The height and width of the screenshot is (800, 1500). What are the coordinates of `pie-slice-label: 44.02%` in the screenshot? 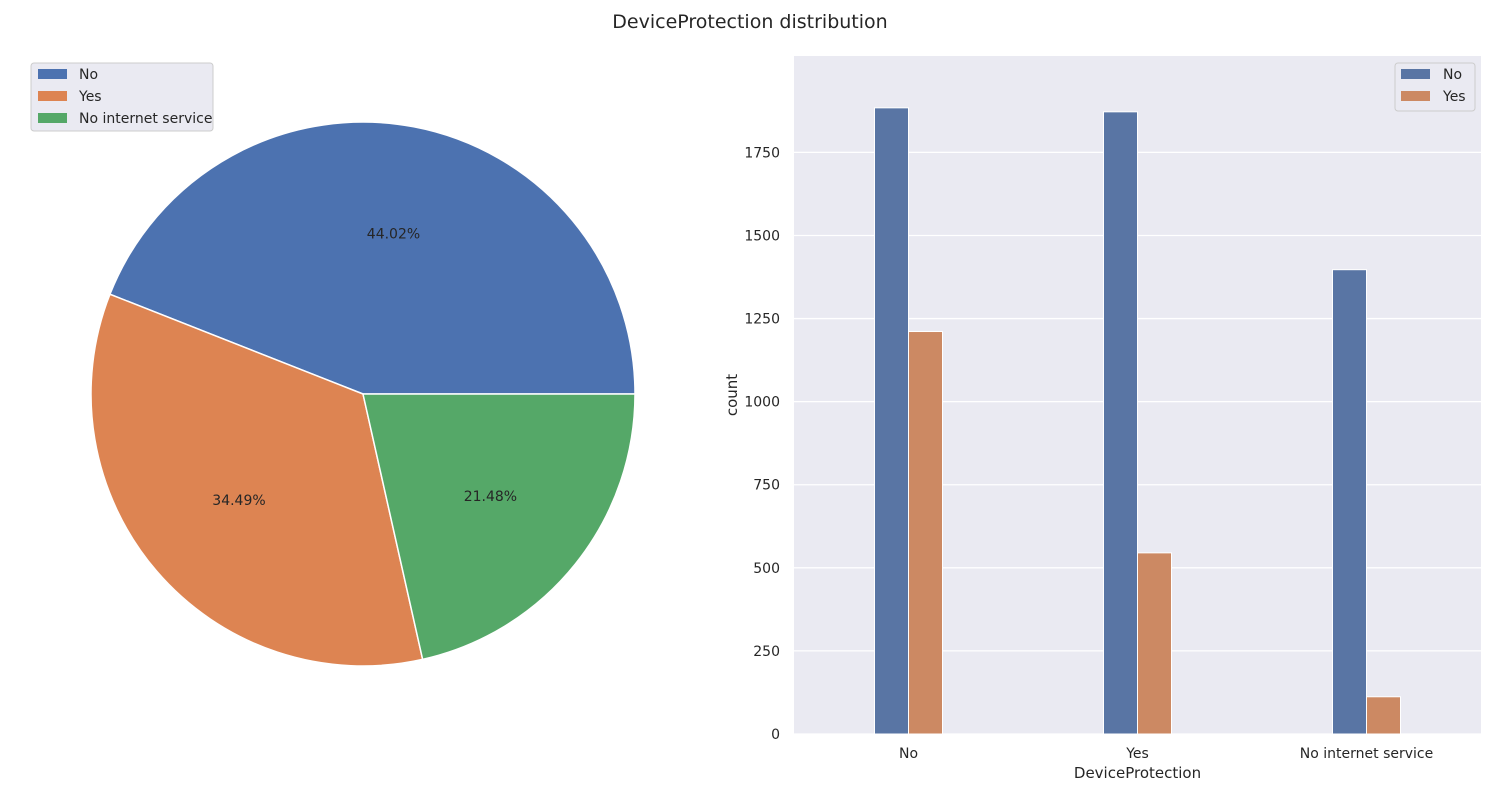 It's located at (393, 235).